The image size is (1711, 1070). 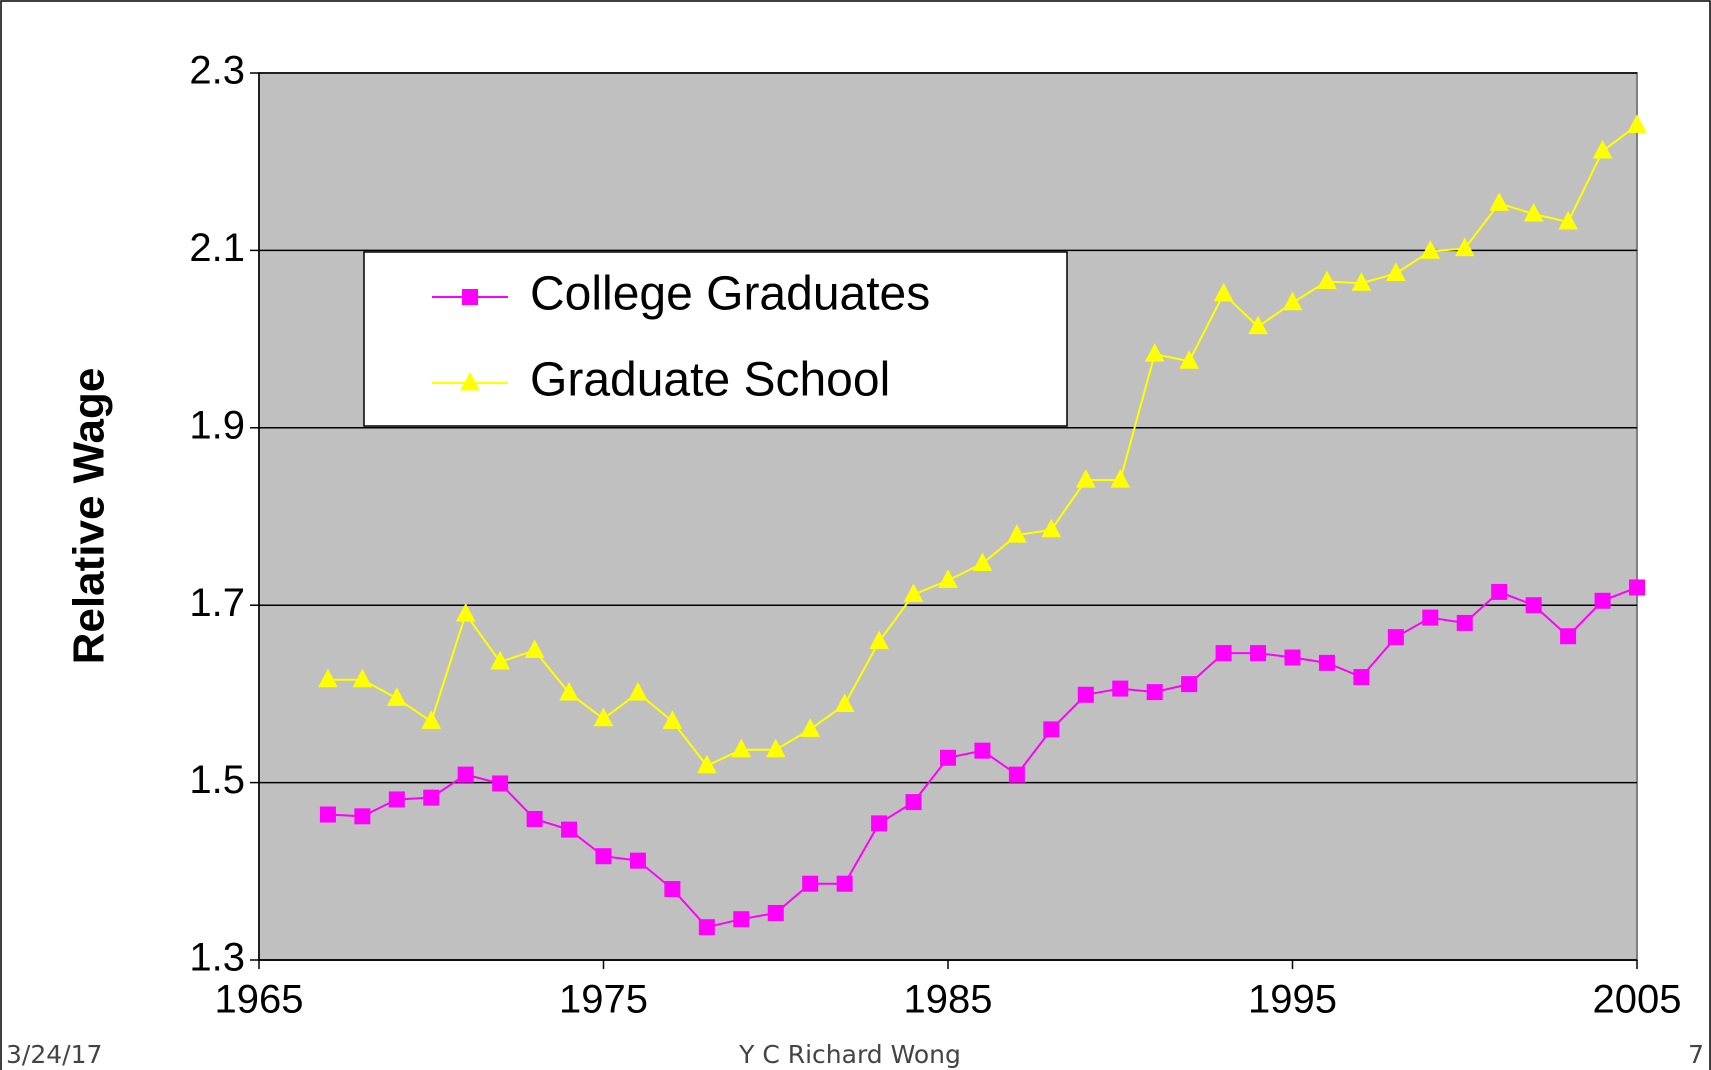 What do you see at coordinates (948, 1000) in the screenshot?
I see `x-tick-label: 1985` at bounding box center [948, 1000].